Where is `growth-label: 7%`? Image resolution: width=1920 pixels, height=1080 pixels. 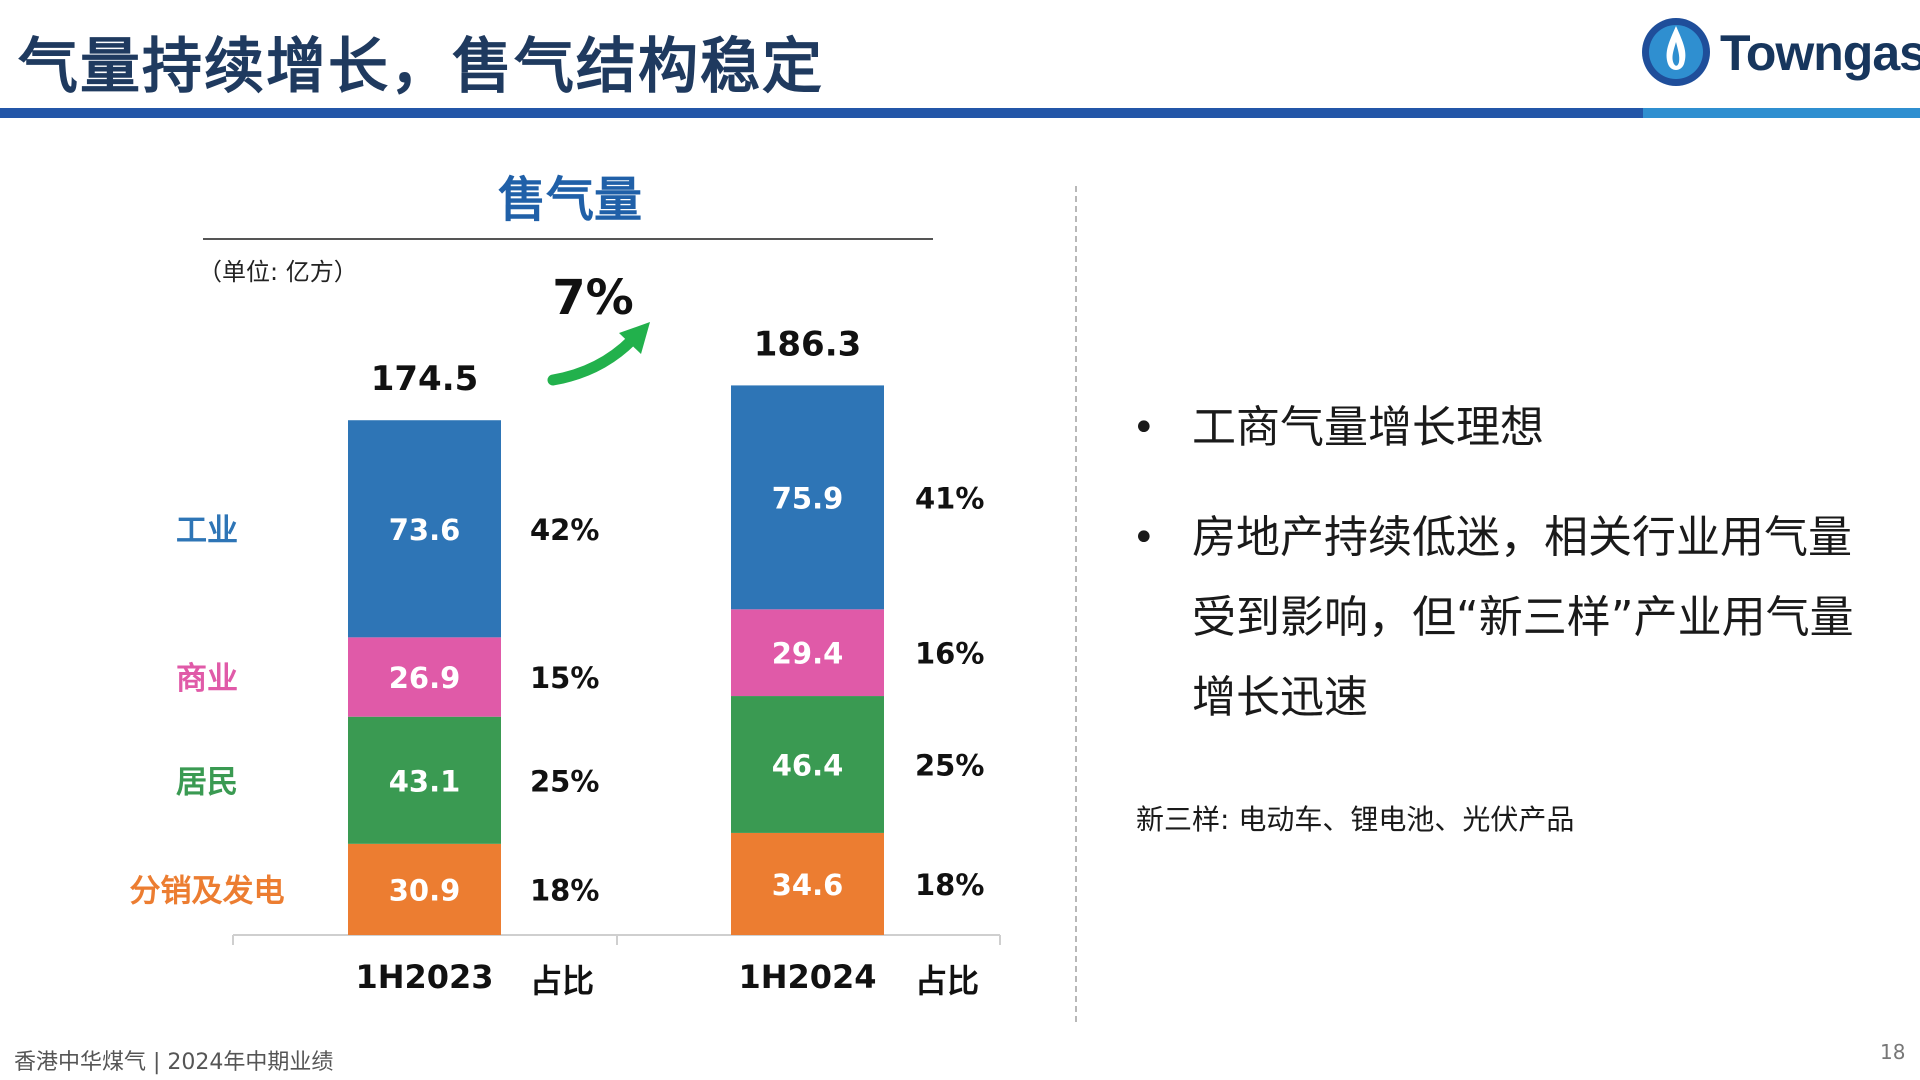 growth-label: 7% is located at coordinates (593, 298).